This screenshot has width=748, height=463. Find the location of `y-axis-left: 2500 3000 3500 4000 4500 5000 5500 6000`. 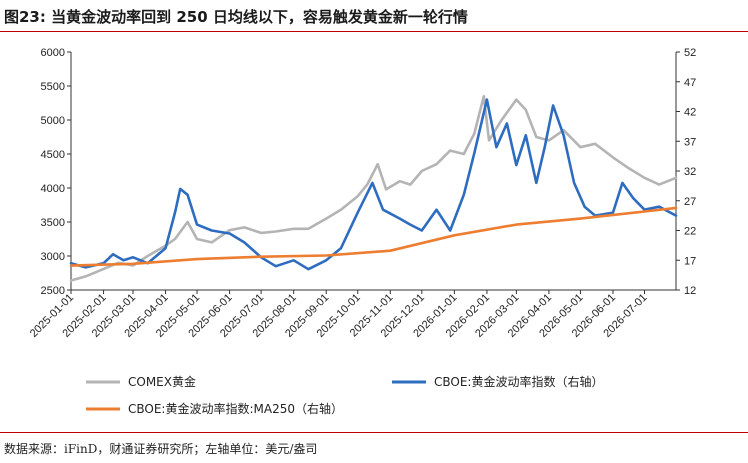

y-axis-left: 2500 3000 3500 4000 4500 5000 5500 6000 is located at coordinates (56, 172).